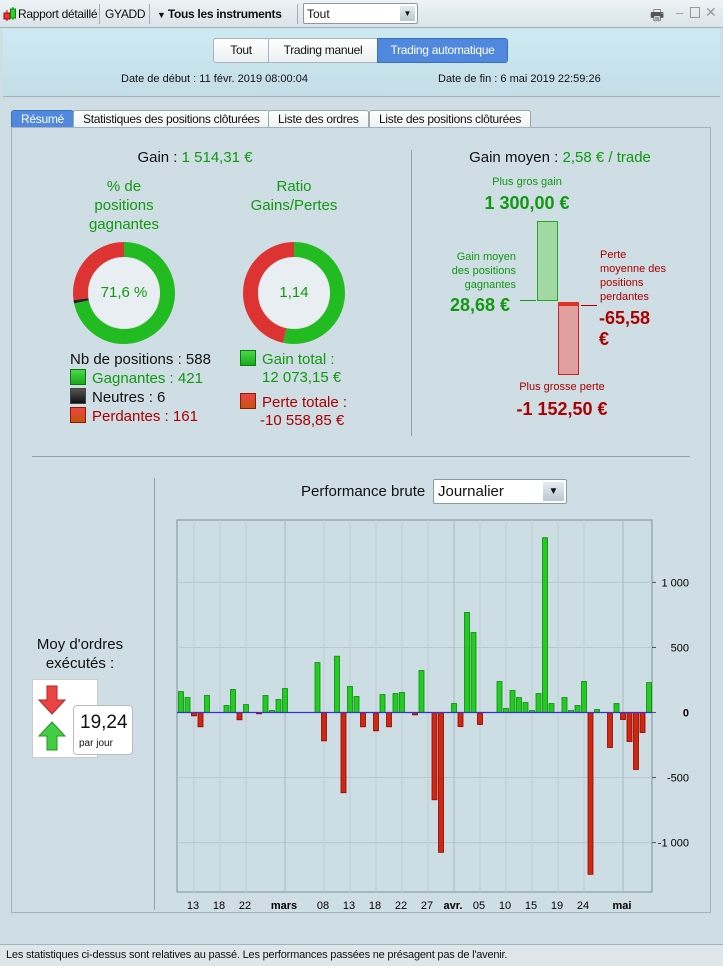 Image resolution: width=723 pixels, height=966 pixels. What do you see at coordinates (527, 182) in the screenshot?
I see `biggest-gain-label: Plus gros gain` at bounding box center [527, 182].